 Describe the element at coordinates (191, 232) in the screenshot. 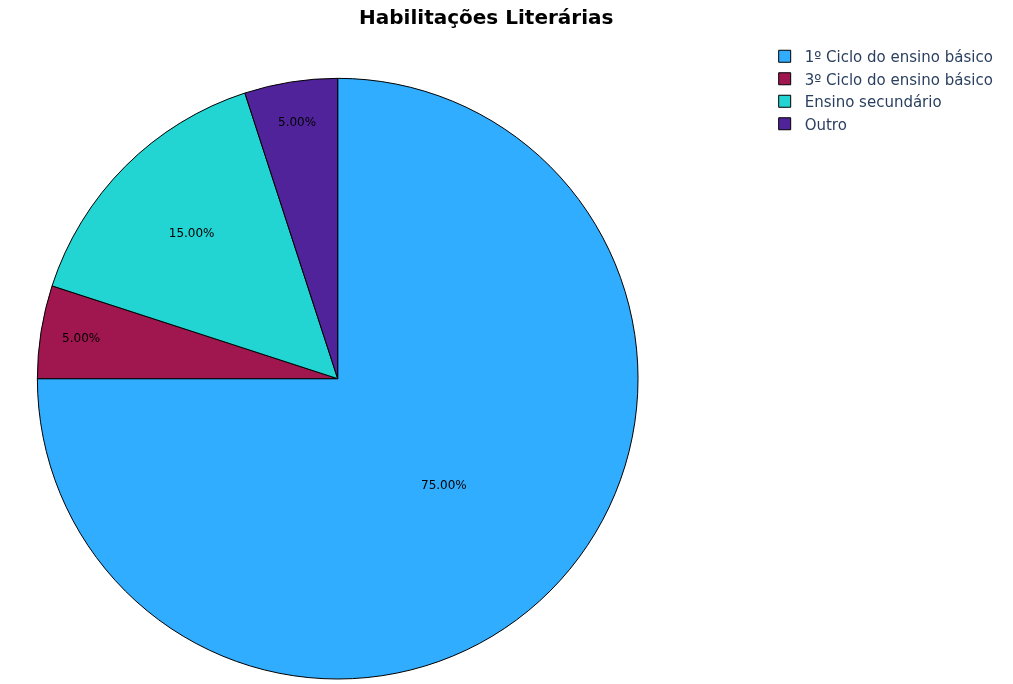

I see `data-label: 15.00%` at that location.